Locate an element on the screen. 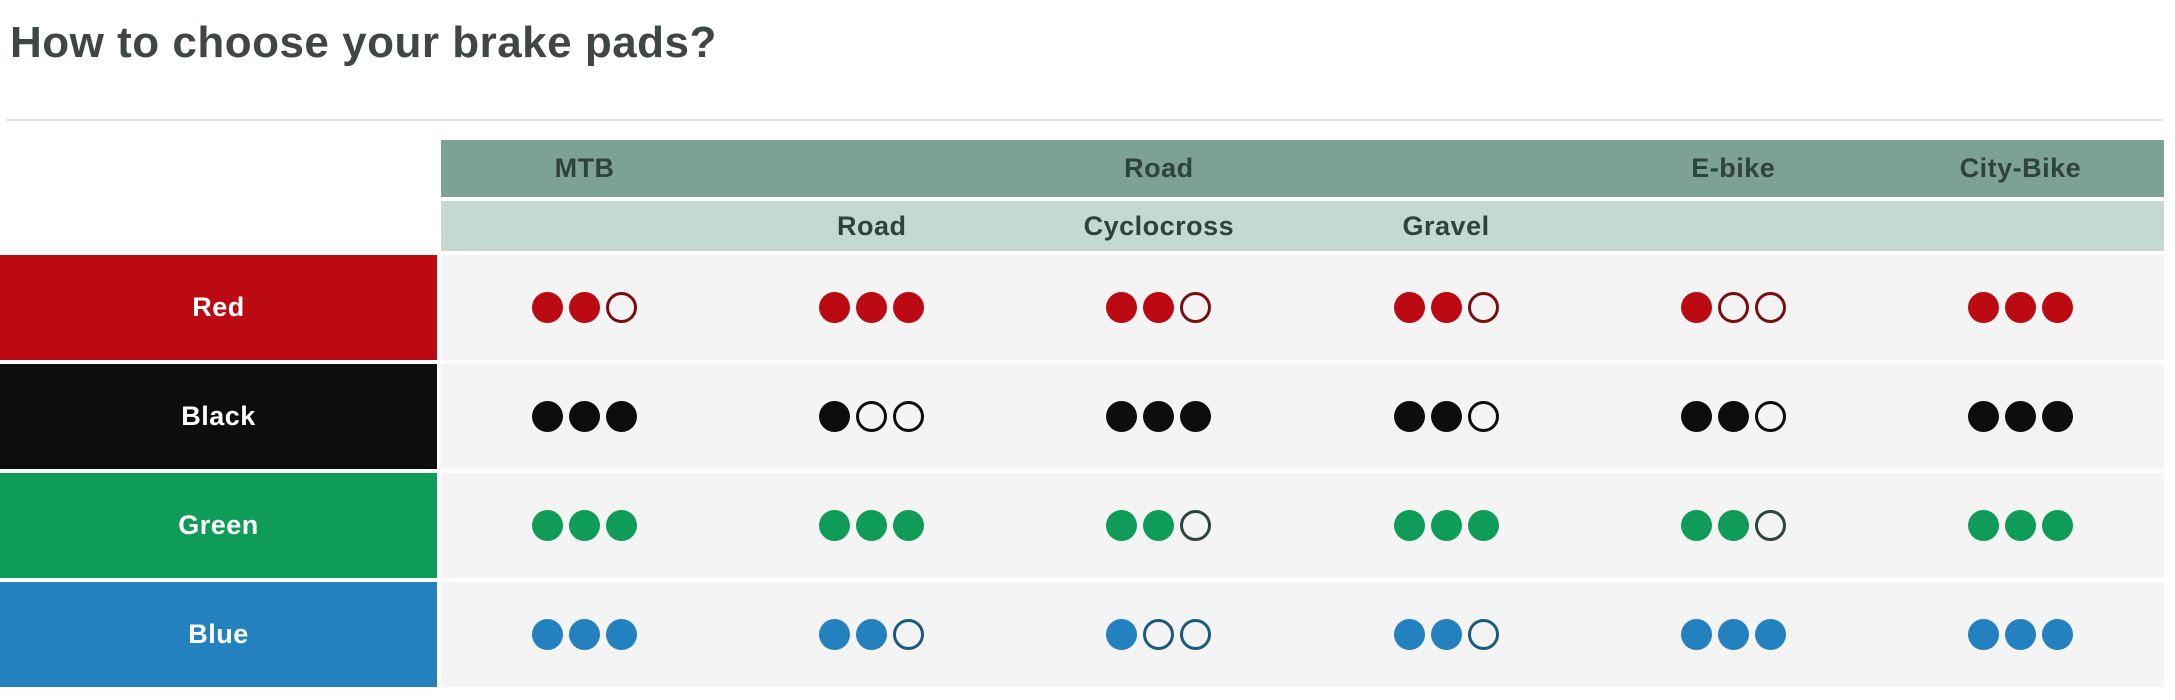  cell-blue-road is located at coordinates (871, 634).